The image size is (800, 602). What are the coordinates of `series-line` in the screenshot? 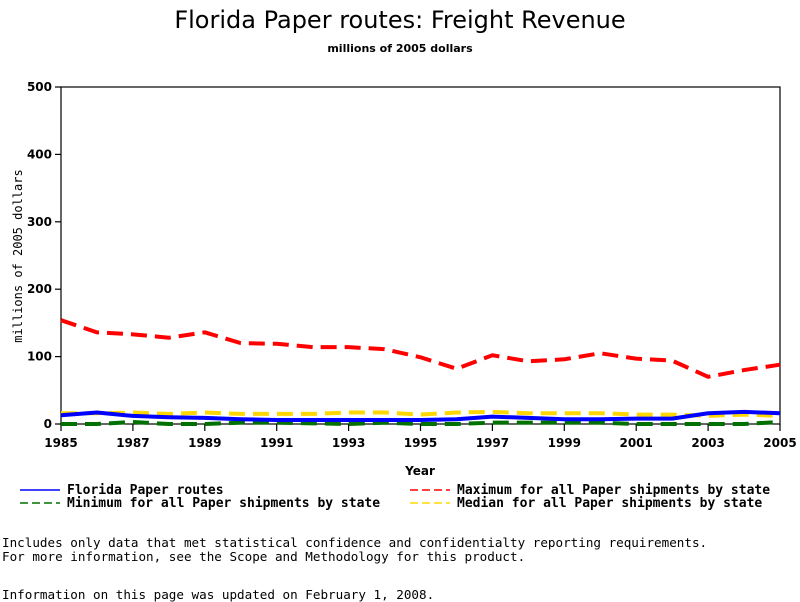 It's located at (420, 348).